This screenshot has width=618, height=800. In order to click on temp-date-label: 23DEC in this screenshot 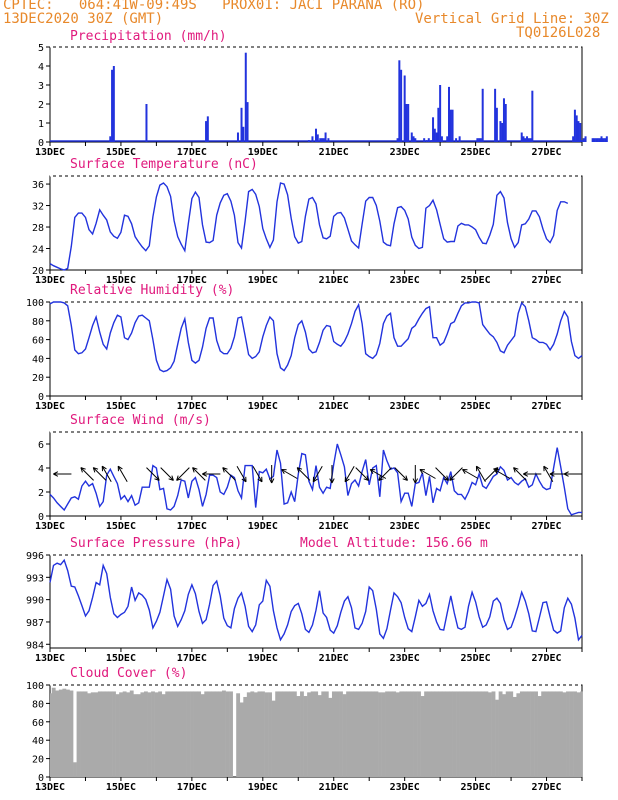, I will do `click(405, 280)`.